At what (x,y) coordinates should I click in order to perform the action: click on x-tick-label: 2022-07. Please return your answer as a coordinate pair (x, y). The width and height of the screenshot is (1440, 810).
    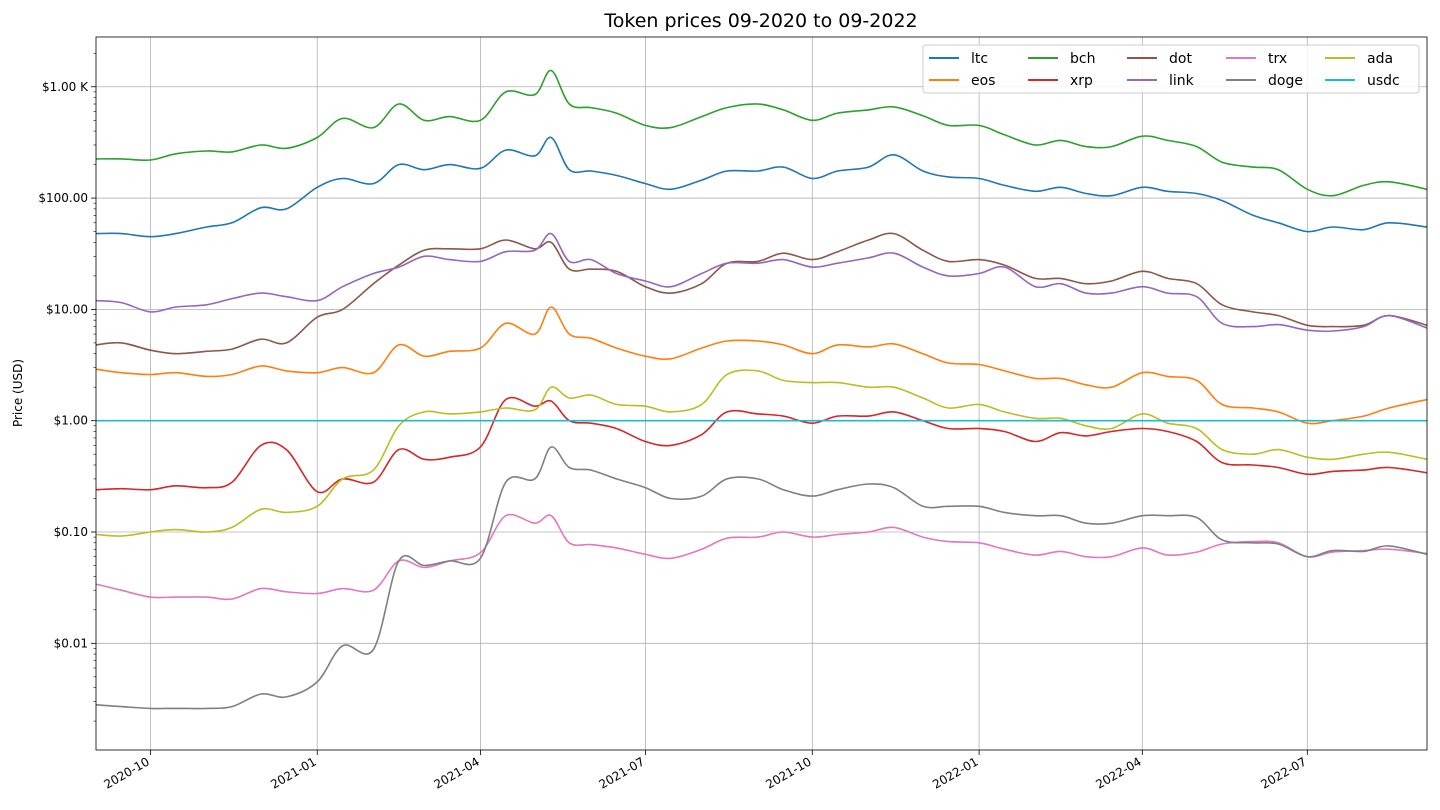
    Looking at the image, I should click on (1283, 772).